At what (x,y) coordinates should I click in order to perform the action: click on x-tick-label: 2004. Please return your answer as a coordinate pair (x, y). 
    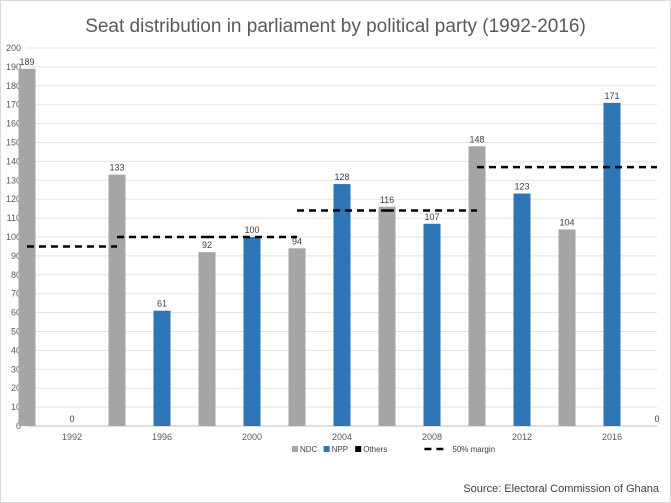
    Looking at the image, I should click on (342, 437).